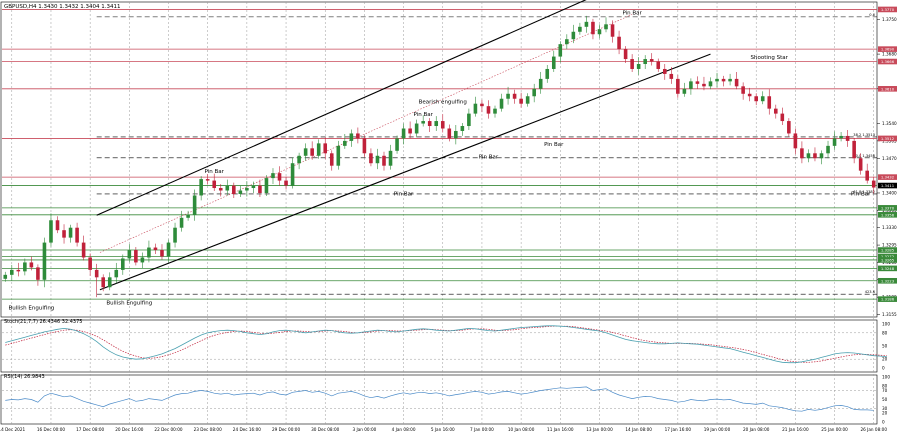 The width and height of the screenshot is (900, 433). Describe the element at coordinates (888, 49) in the screenshot. I see `level-price-label: 1.3690` at that location.